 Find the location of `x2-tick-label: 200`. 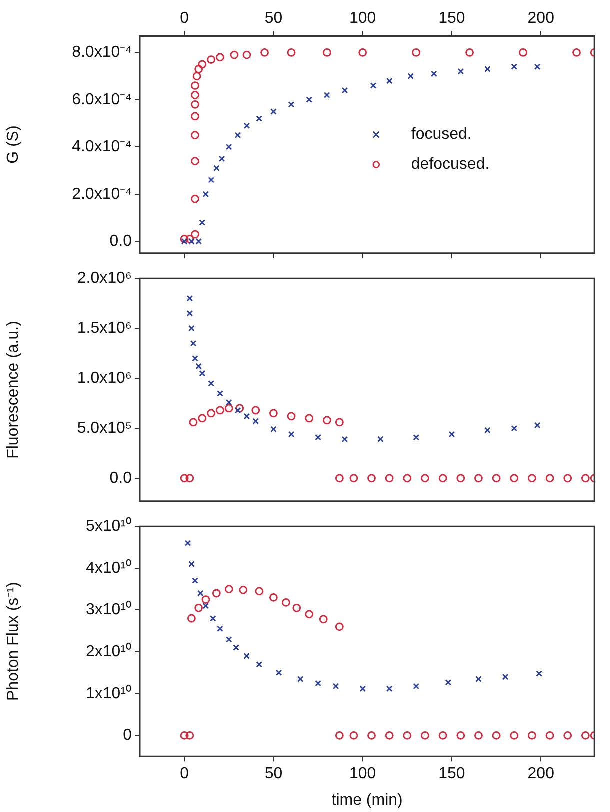

x2-tick-label: 200 is located at coordinates (541, 19).